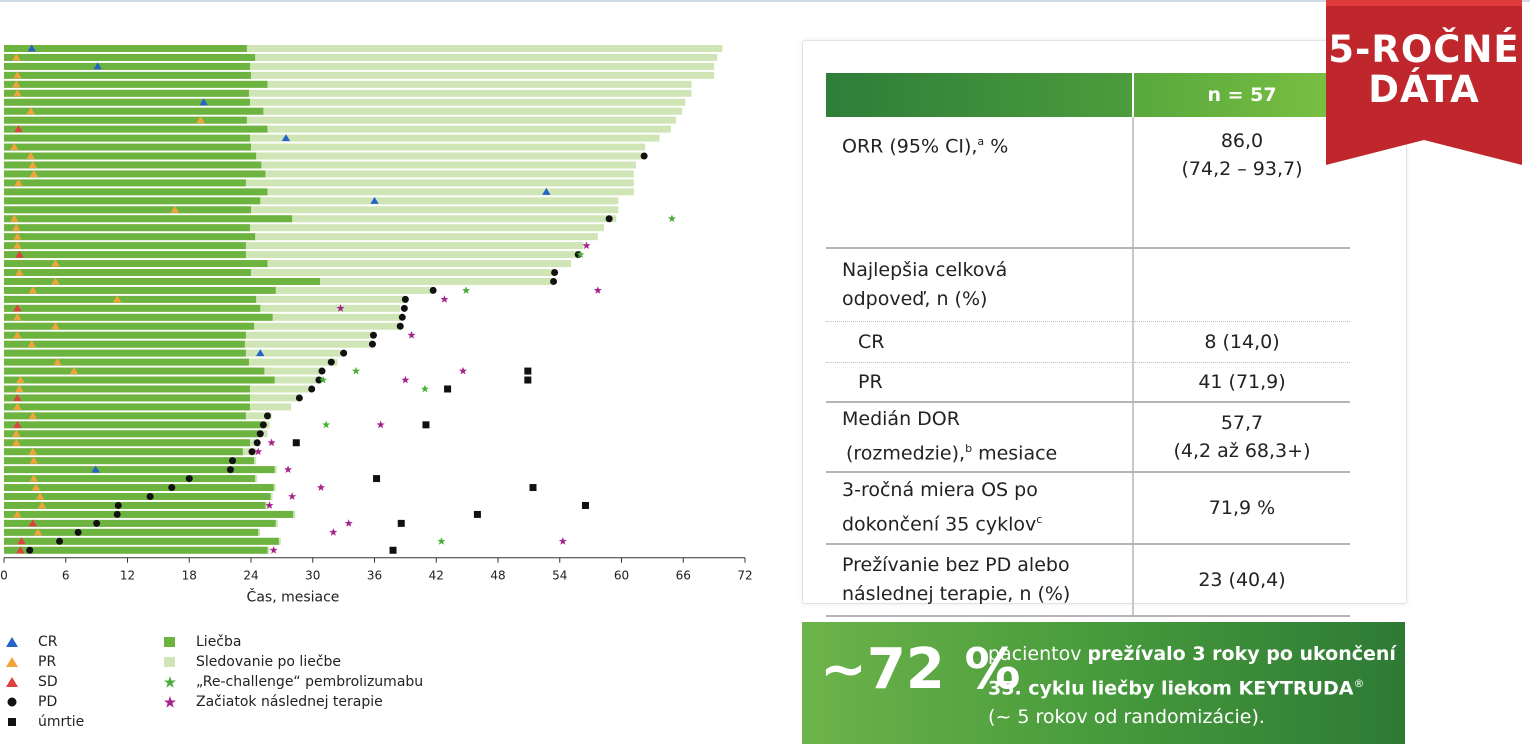  I want to click on pr-label: PR, so click(979, 382).